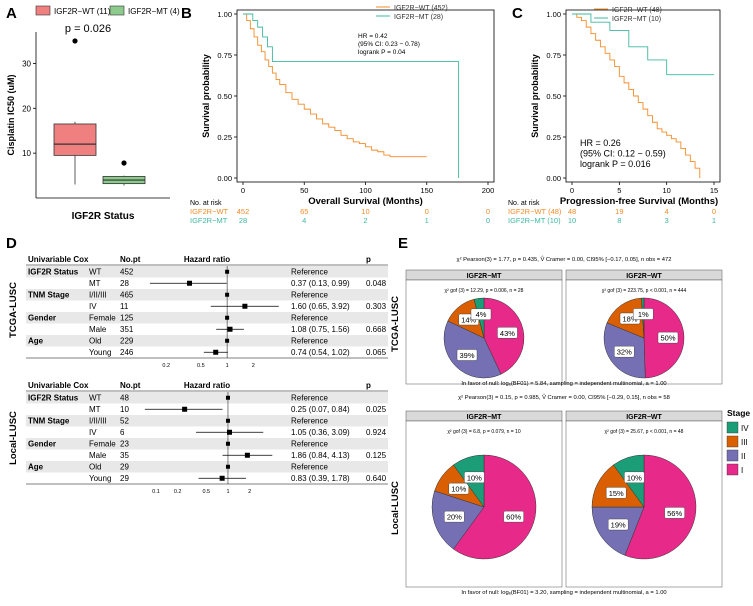 This screenshot has width=753, height=606. Describe the element at coordinates (88, 29) in the screenshot. I see `p-value-label: p = 0.026` at that location.